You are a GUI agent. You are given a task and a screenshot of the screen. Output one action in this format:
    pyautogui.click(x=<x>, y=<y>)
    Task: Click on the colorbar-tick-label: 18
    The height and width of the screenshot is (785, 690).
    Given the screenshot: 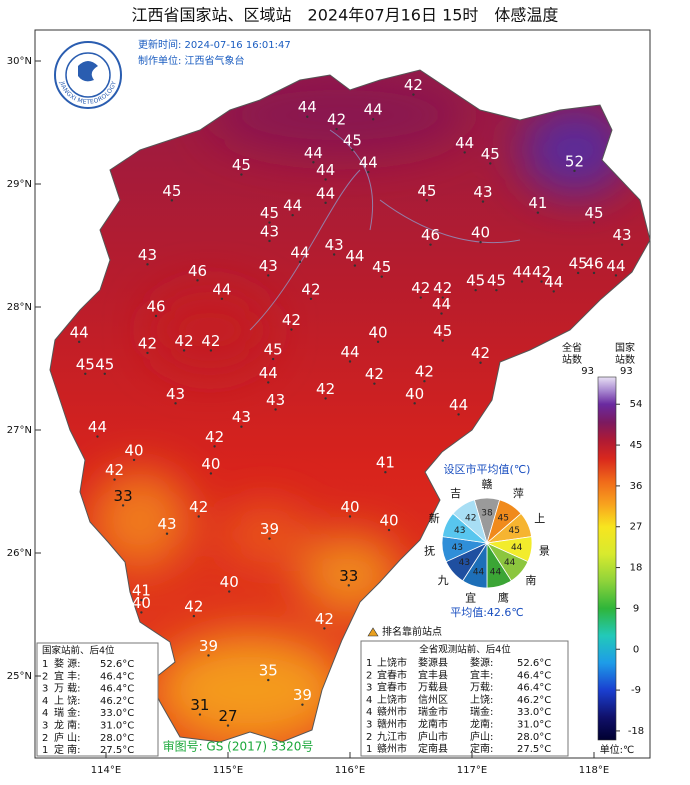 What is the action you would take?
    pyautogui.click(x=636, y=568)
    